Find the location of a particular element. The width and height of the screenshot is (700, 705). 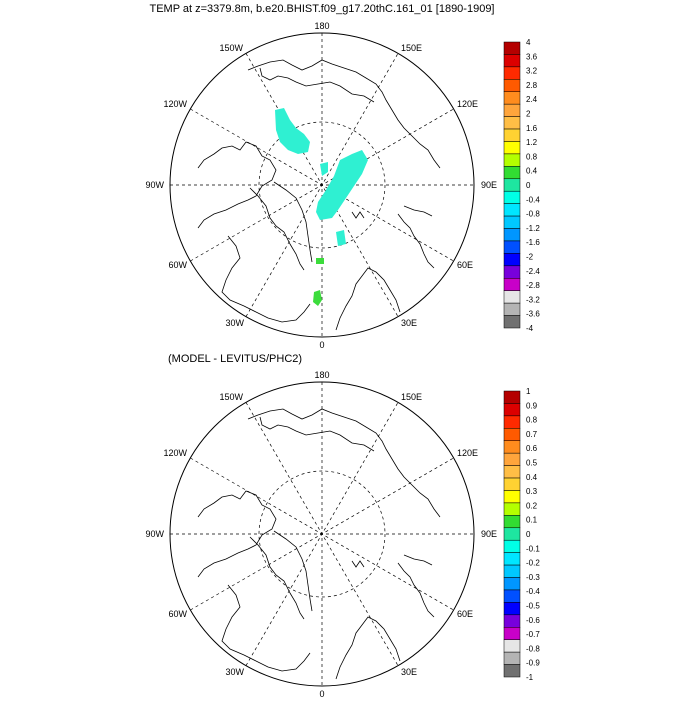

colorbar-tick-label: 4 is located at coordinates (528, 42).